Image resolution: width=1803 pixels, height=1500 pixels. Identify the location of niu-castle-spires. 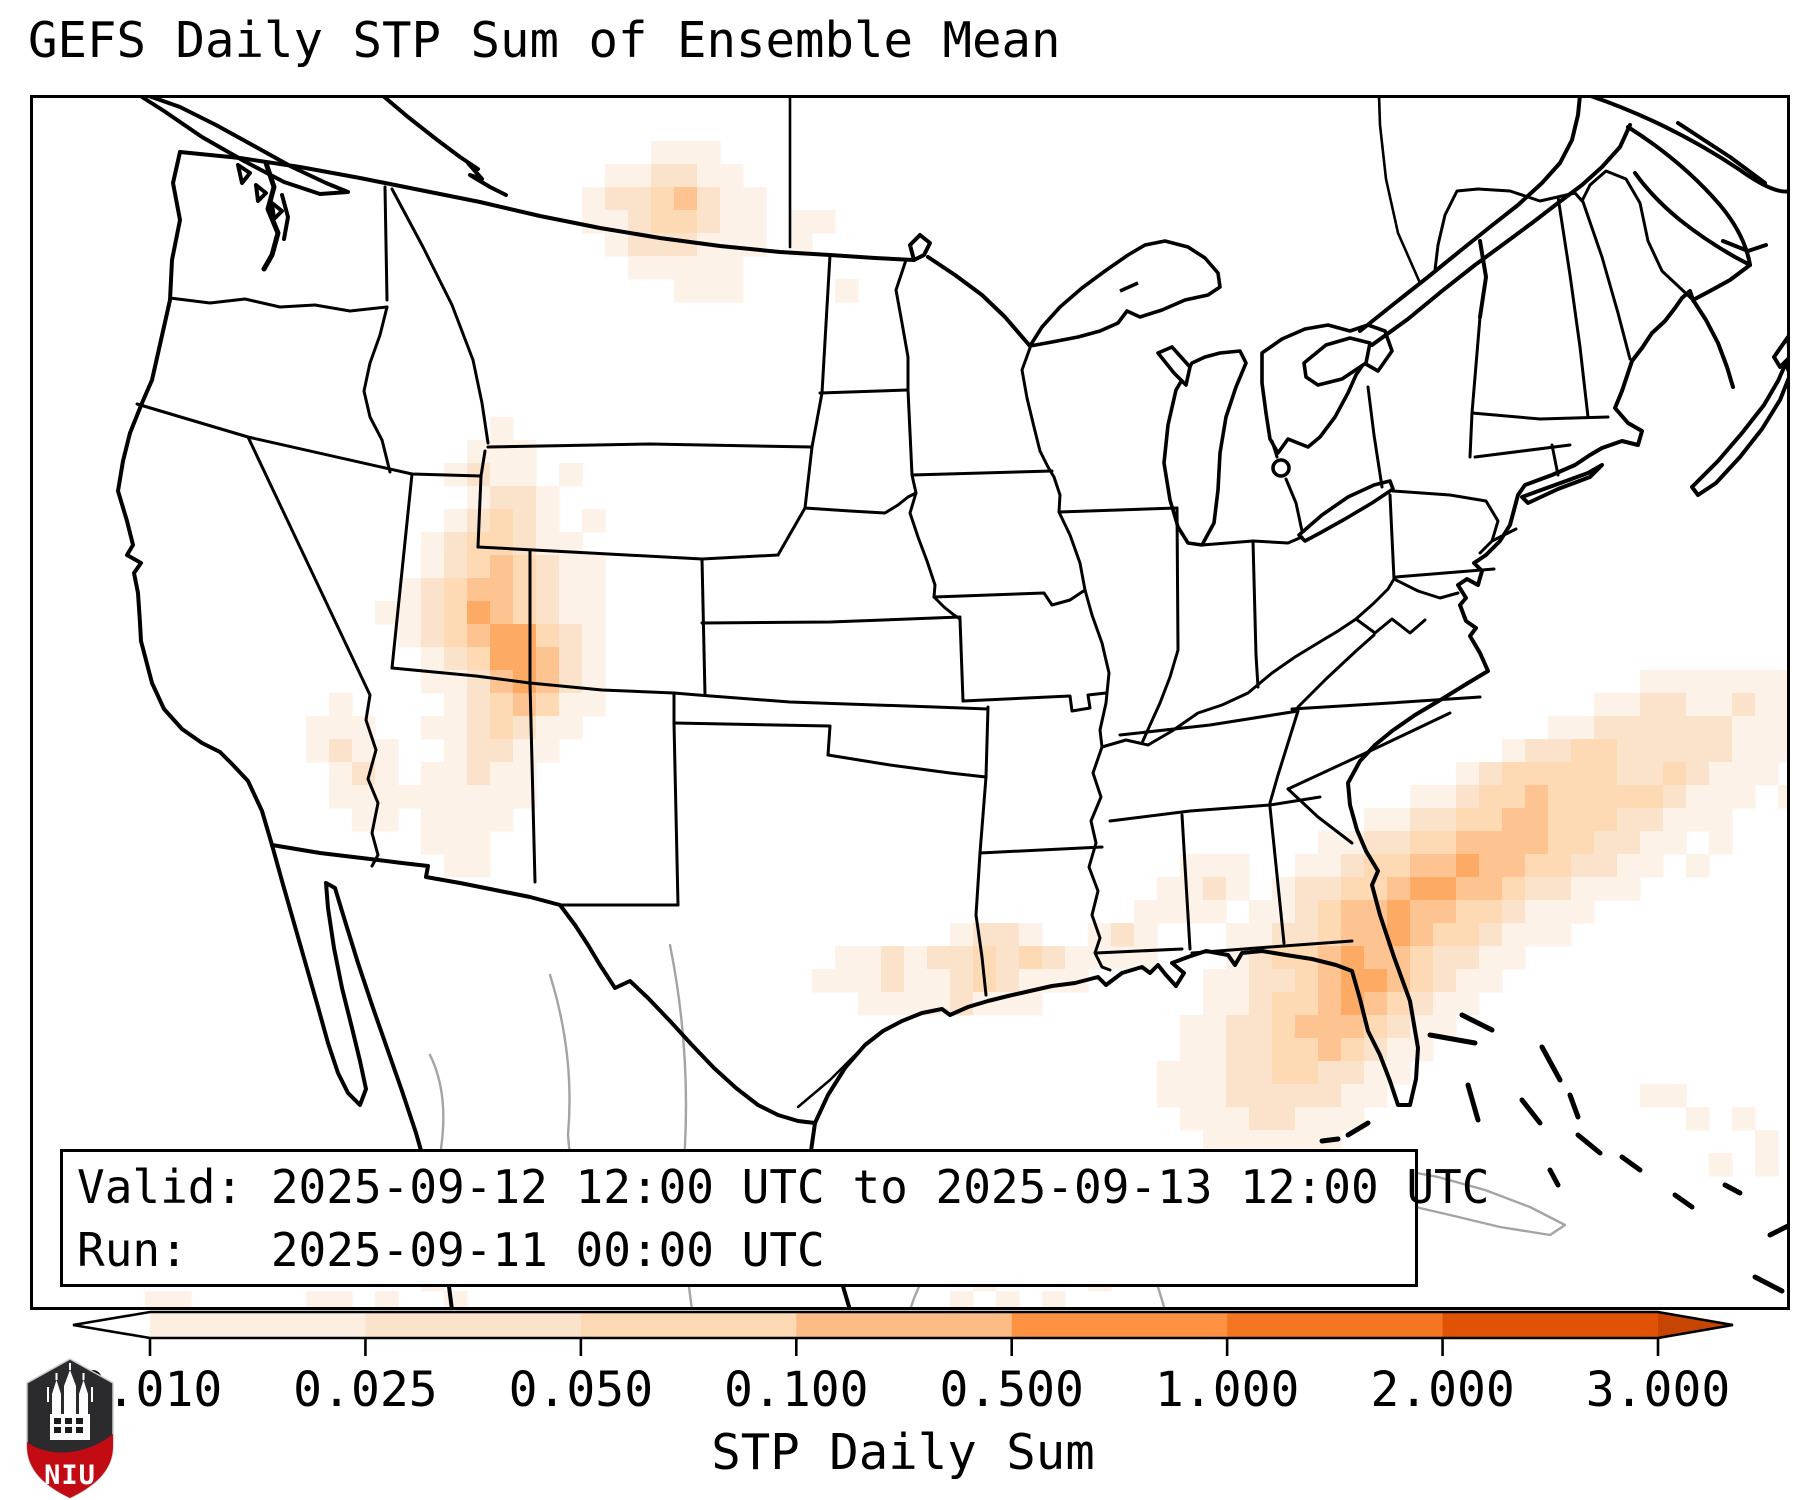
(70, 1382).